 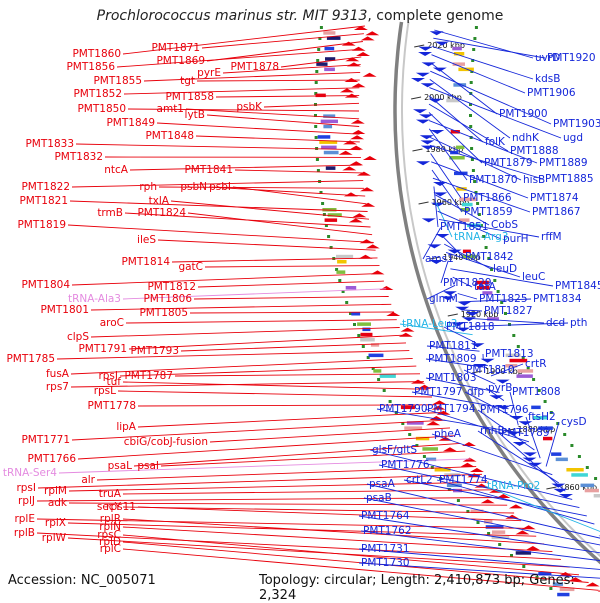 I want to click on right-gene-label: hisB, so click(x=534, y=180).